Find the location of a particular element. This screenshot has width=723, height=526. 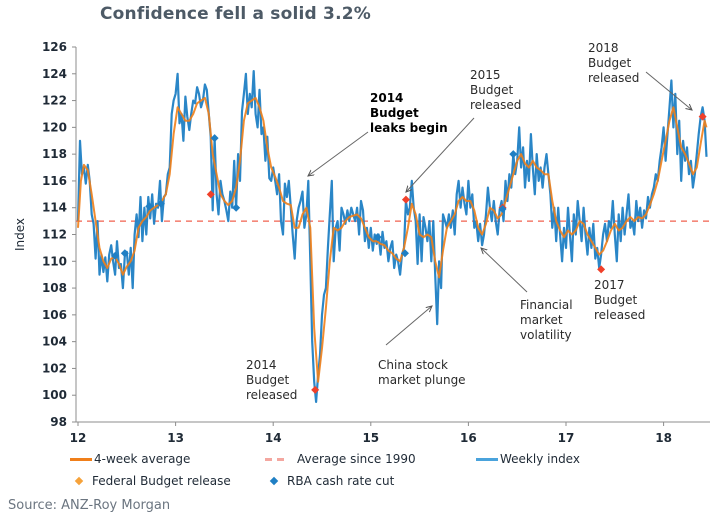

legend-item-federal-budget-release: Federal Budget release is located at coordinates (150, 481).